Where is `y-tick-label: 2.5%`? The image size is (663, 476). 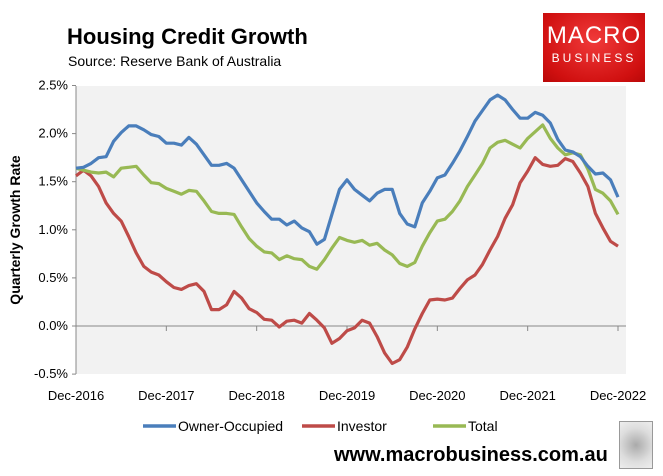 y-tick-label: 2.5% is located at coordinates (53, 85).